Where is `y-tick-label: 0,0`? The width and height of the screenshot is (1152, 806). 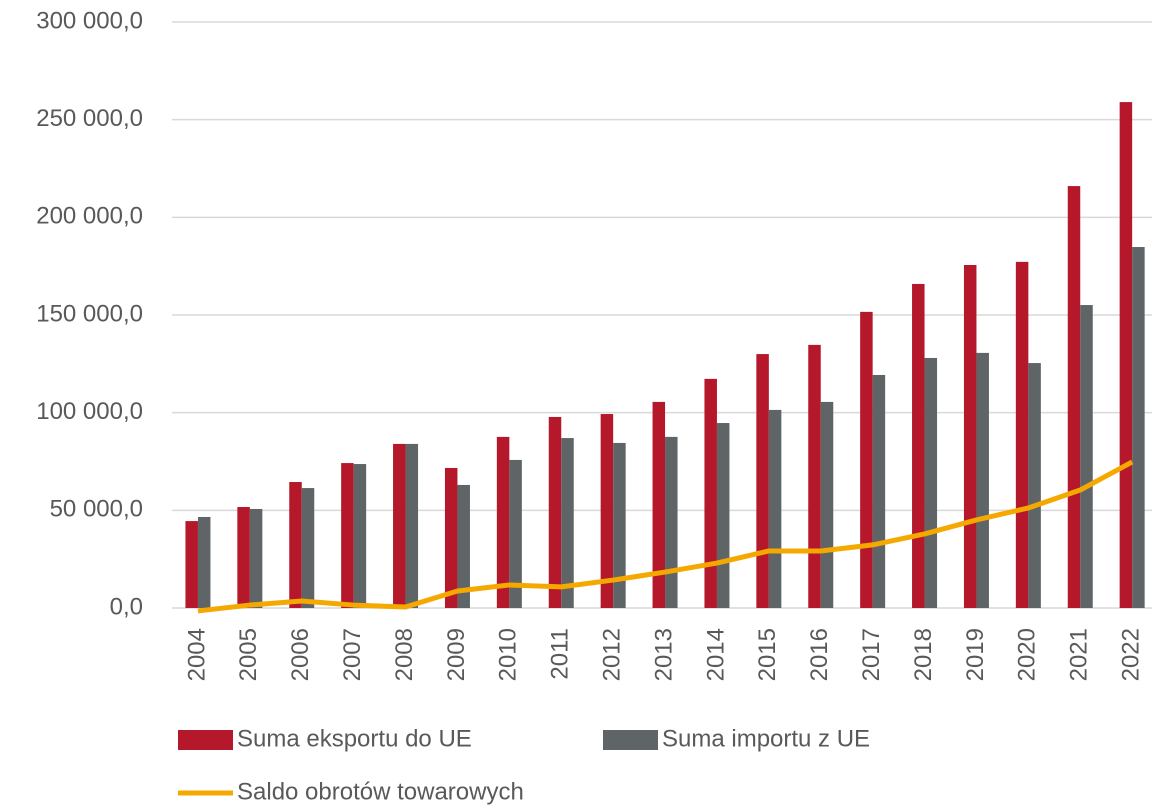 y-tick-label: 0,0 is located at coordinates (126, 606).